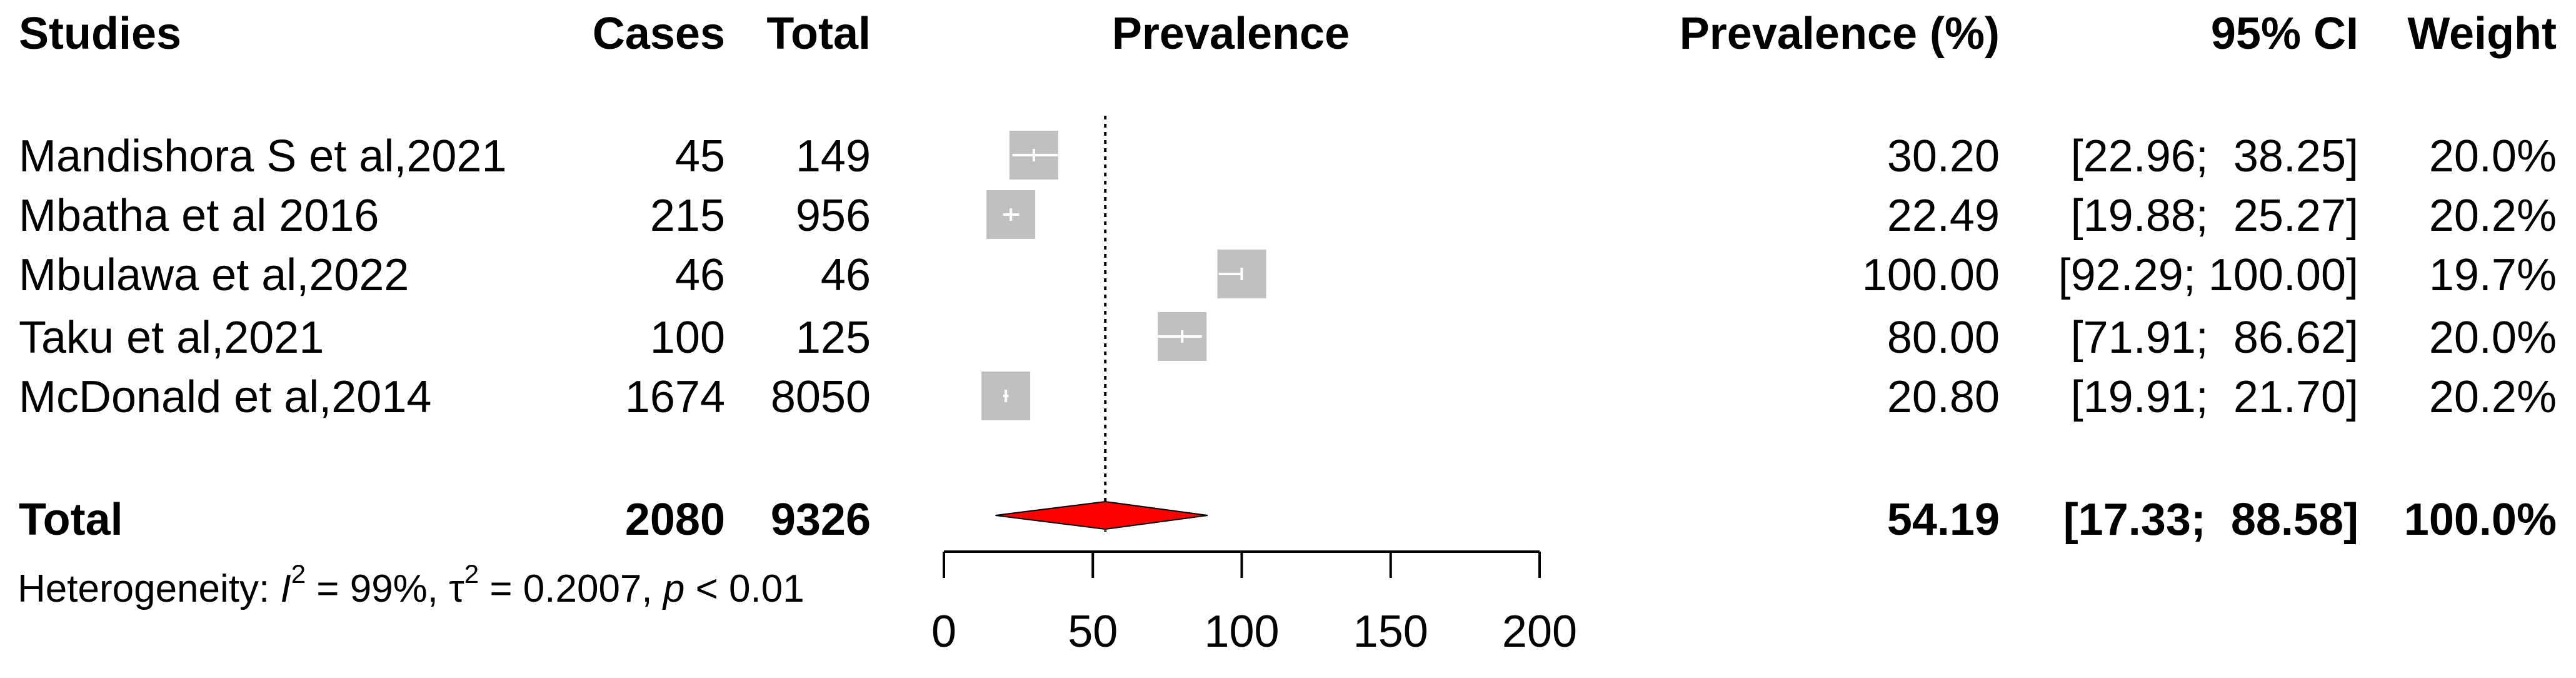 The width and height of the screenshot is (2576, 678). Describe the element at coordinates (1943, 397) in the screenshot. I see `study-estimate: 20.80` at that location.